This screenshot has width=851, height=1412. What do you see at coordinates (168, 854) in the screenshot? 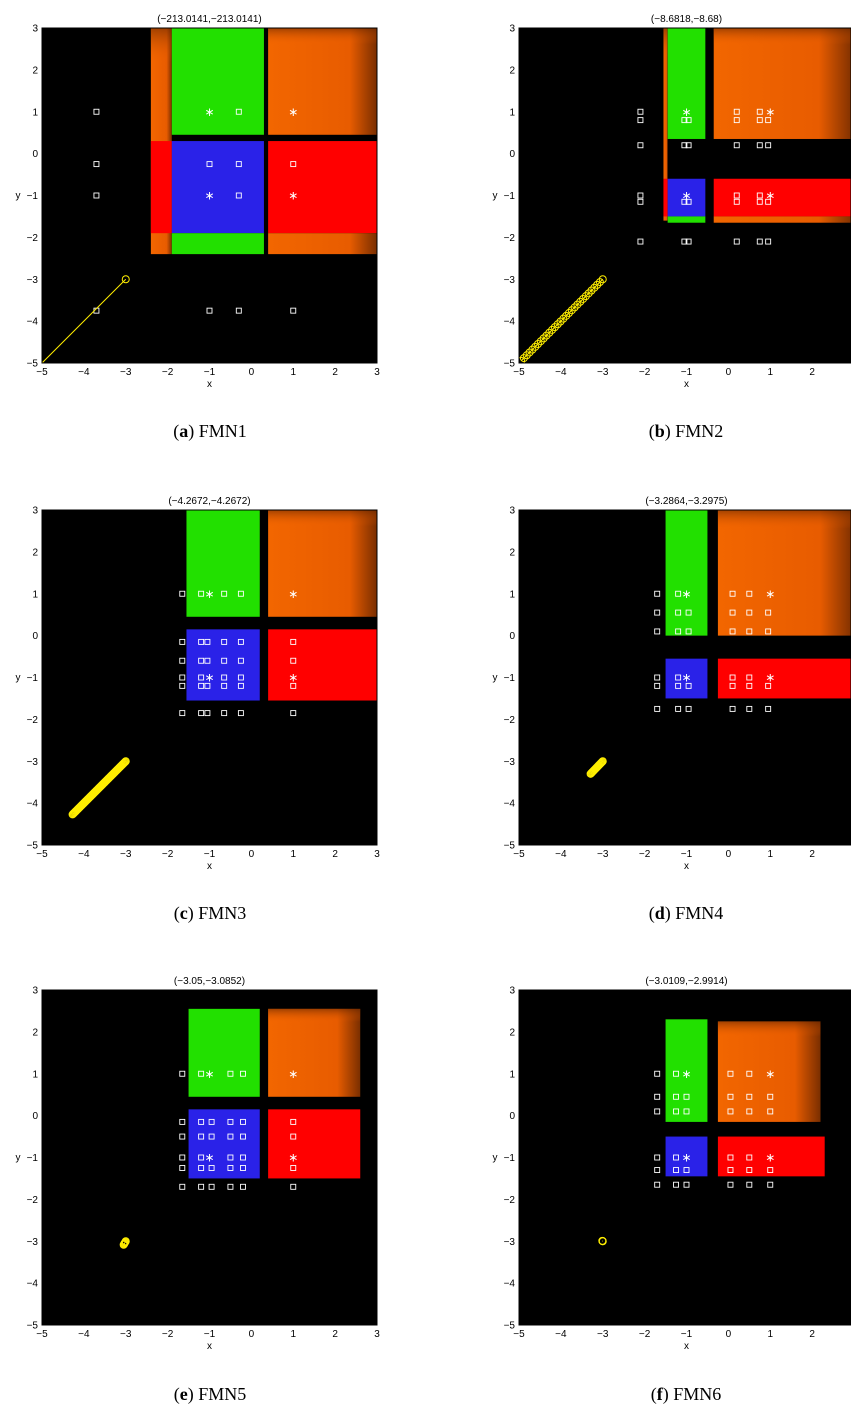
I see `x-tick-label: −2` at bounding box center [168, 854].